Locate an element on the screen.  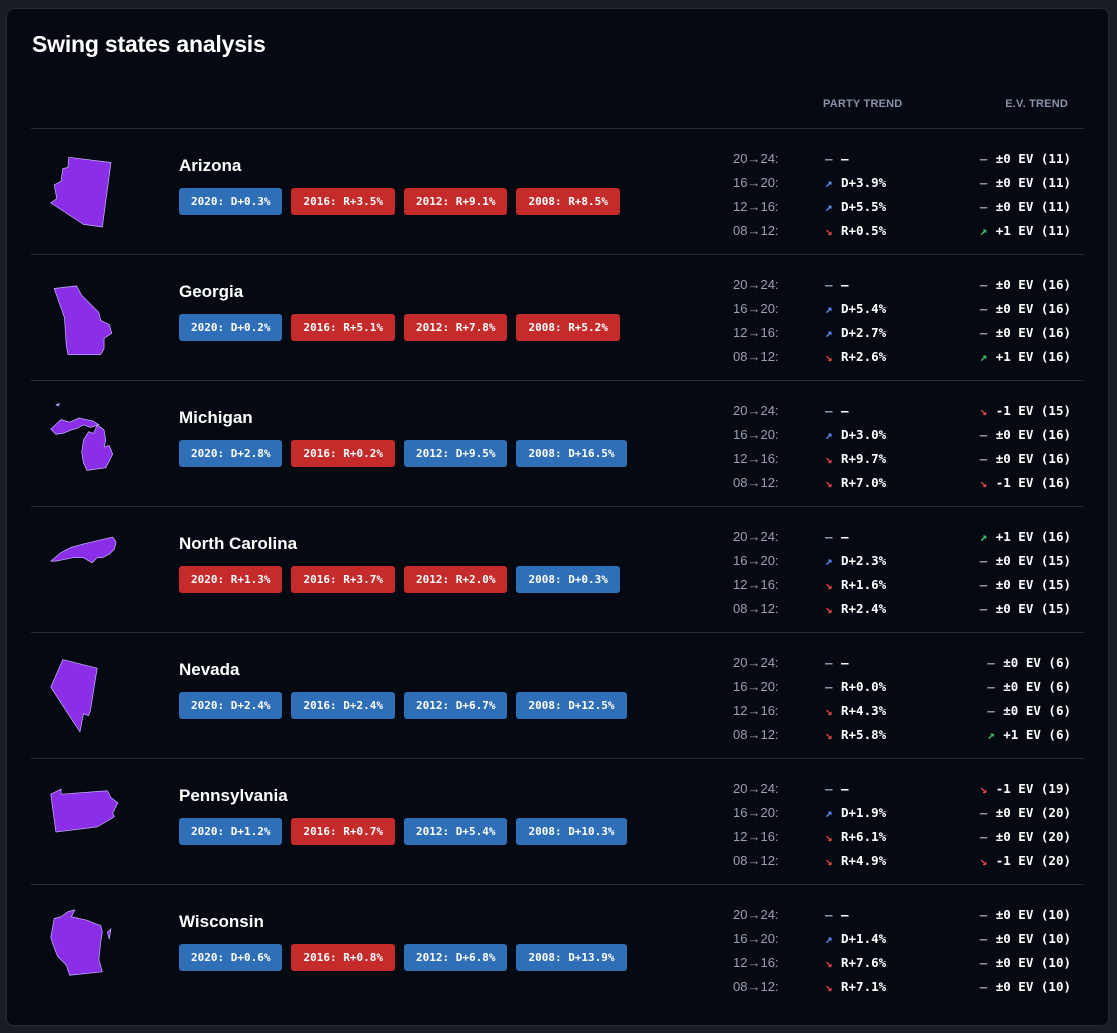
ev-trend-text: ±0 EV (15) is located at coordinates (1033, 608).